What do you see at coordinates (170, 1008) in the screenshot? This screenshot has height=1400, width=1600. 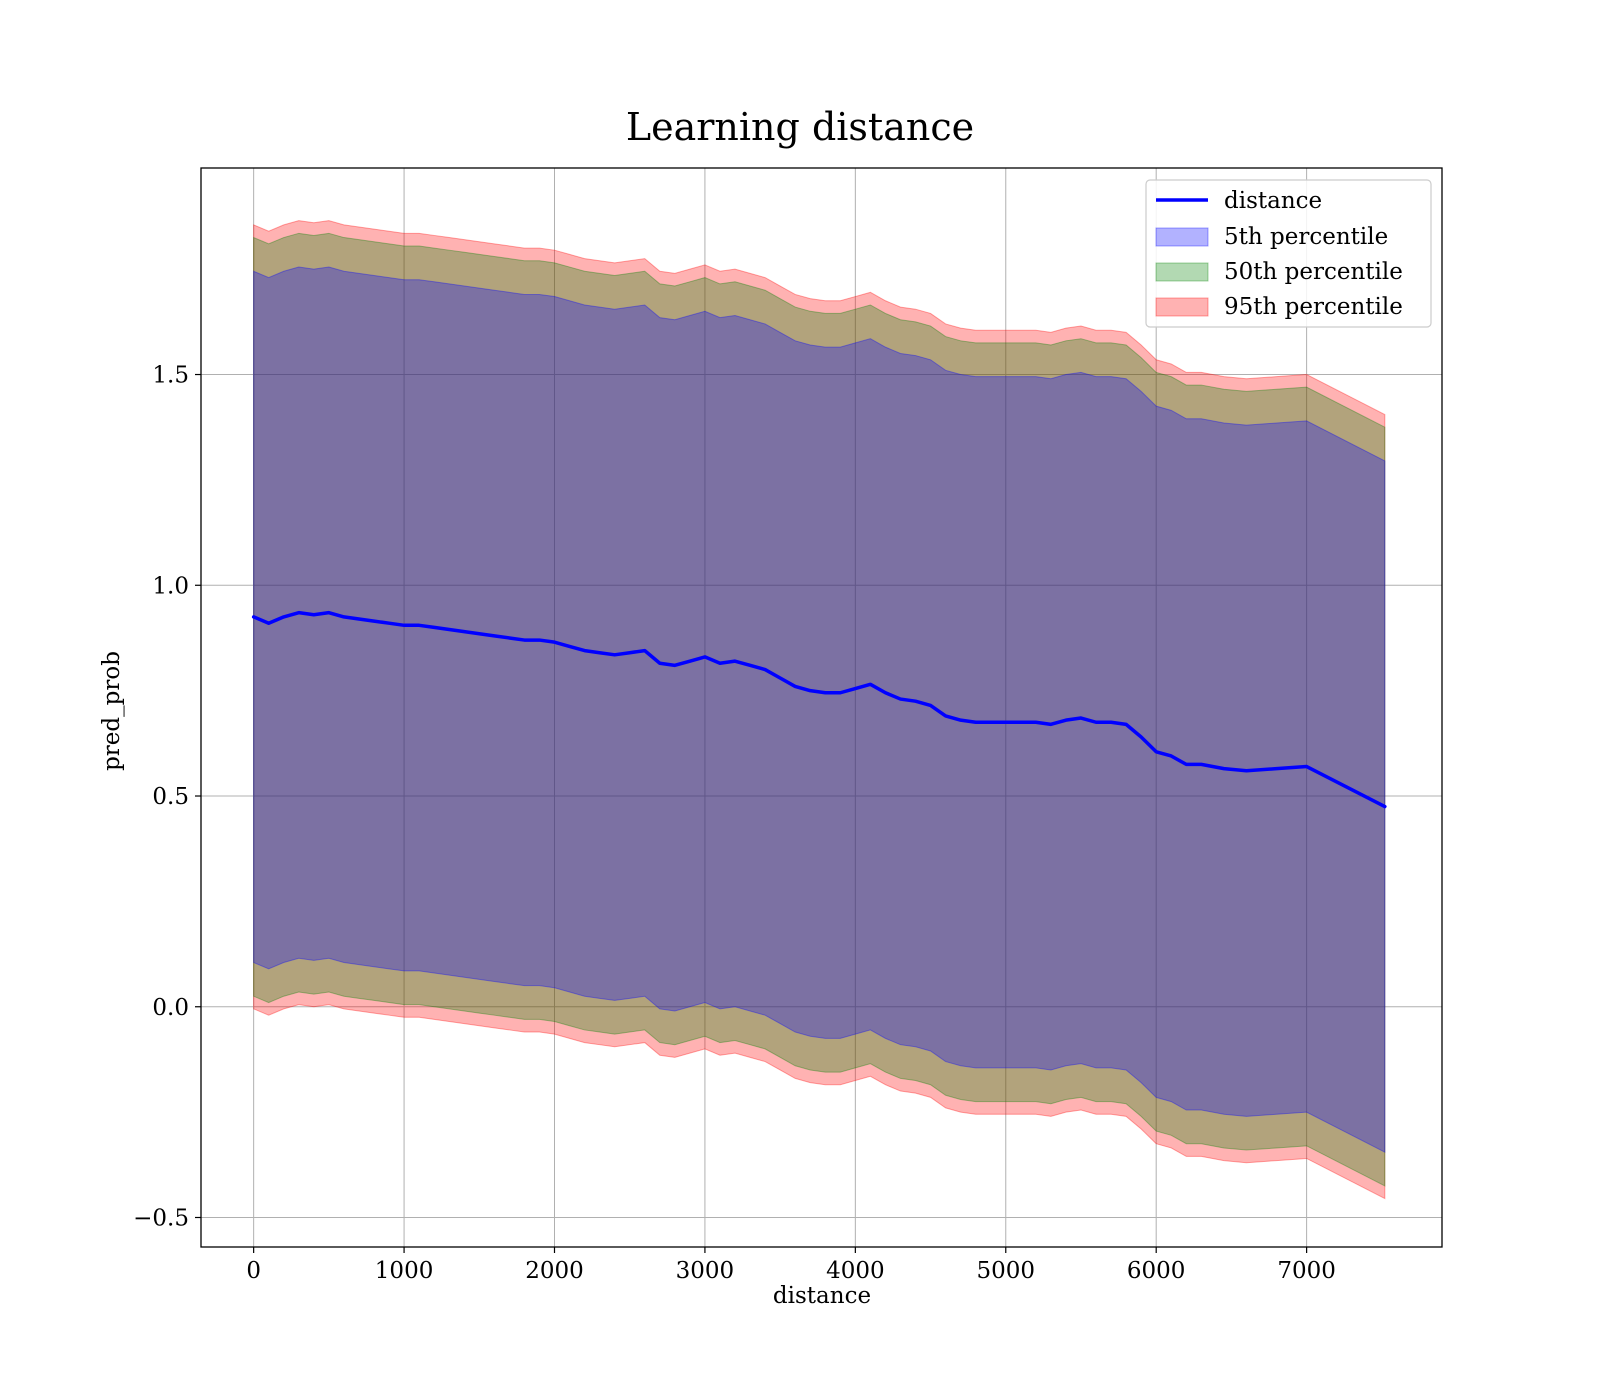 I see `y-tick-label: 0.0` at bounding box center [170, 1008].